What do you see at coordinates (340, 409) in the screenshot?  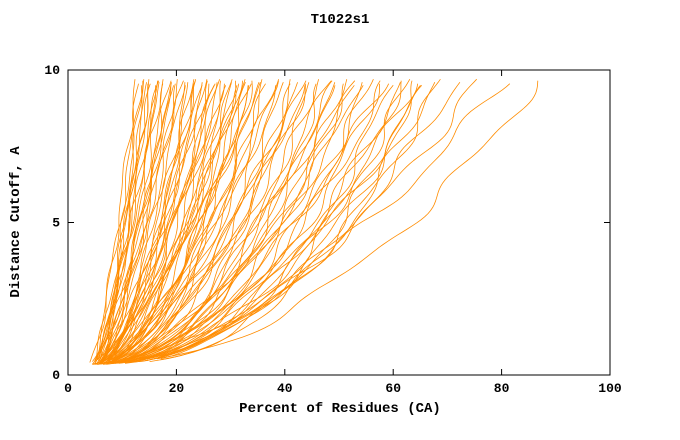 I see `x-axis-title: Percent of Residues (CA)` at bounding box center [340, 409].